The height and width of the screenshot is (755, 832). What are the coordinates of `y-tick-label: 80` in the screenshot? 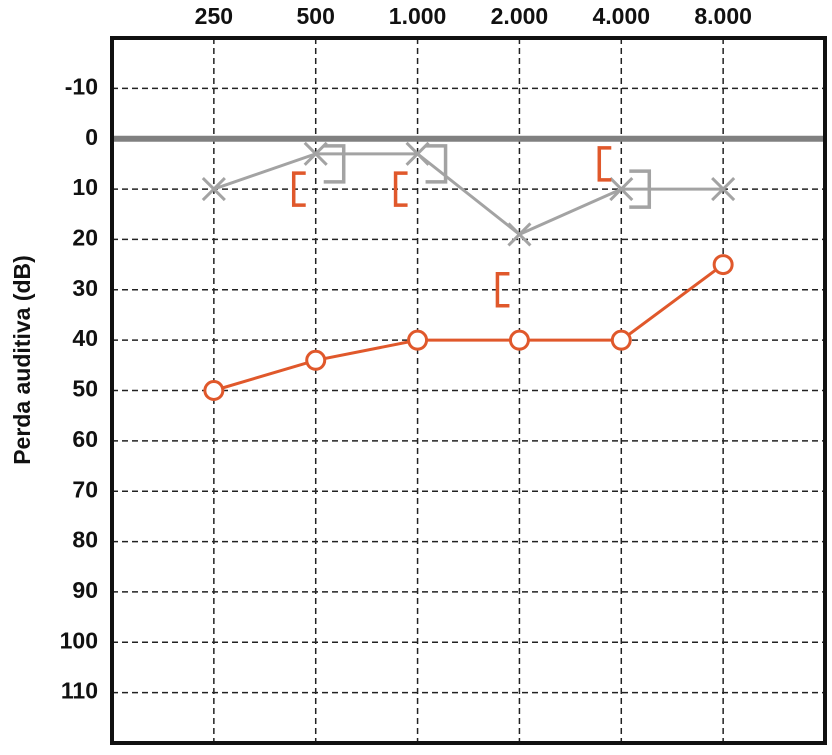 It's located at (85, 540).